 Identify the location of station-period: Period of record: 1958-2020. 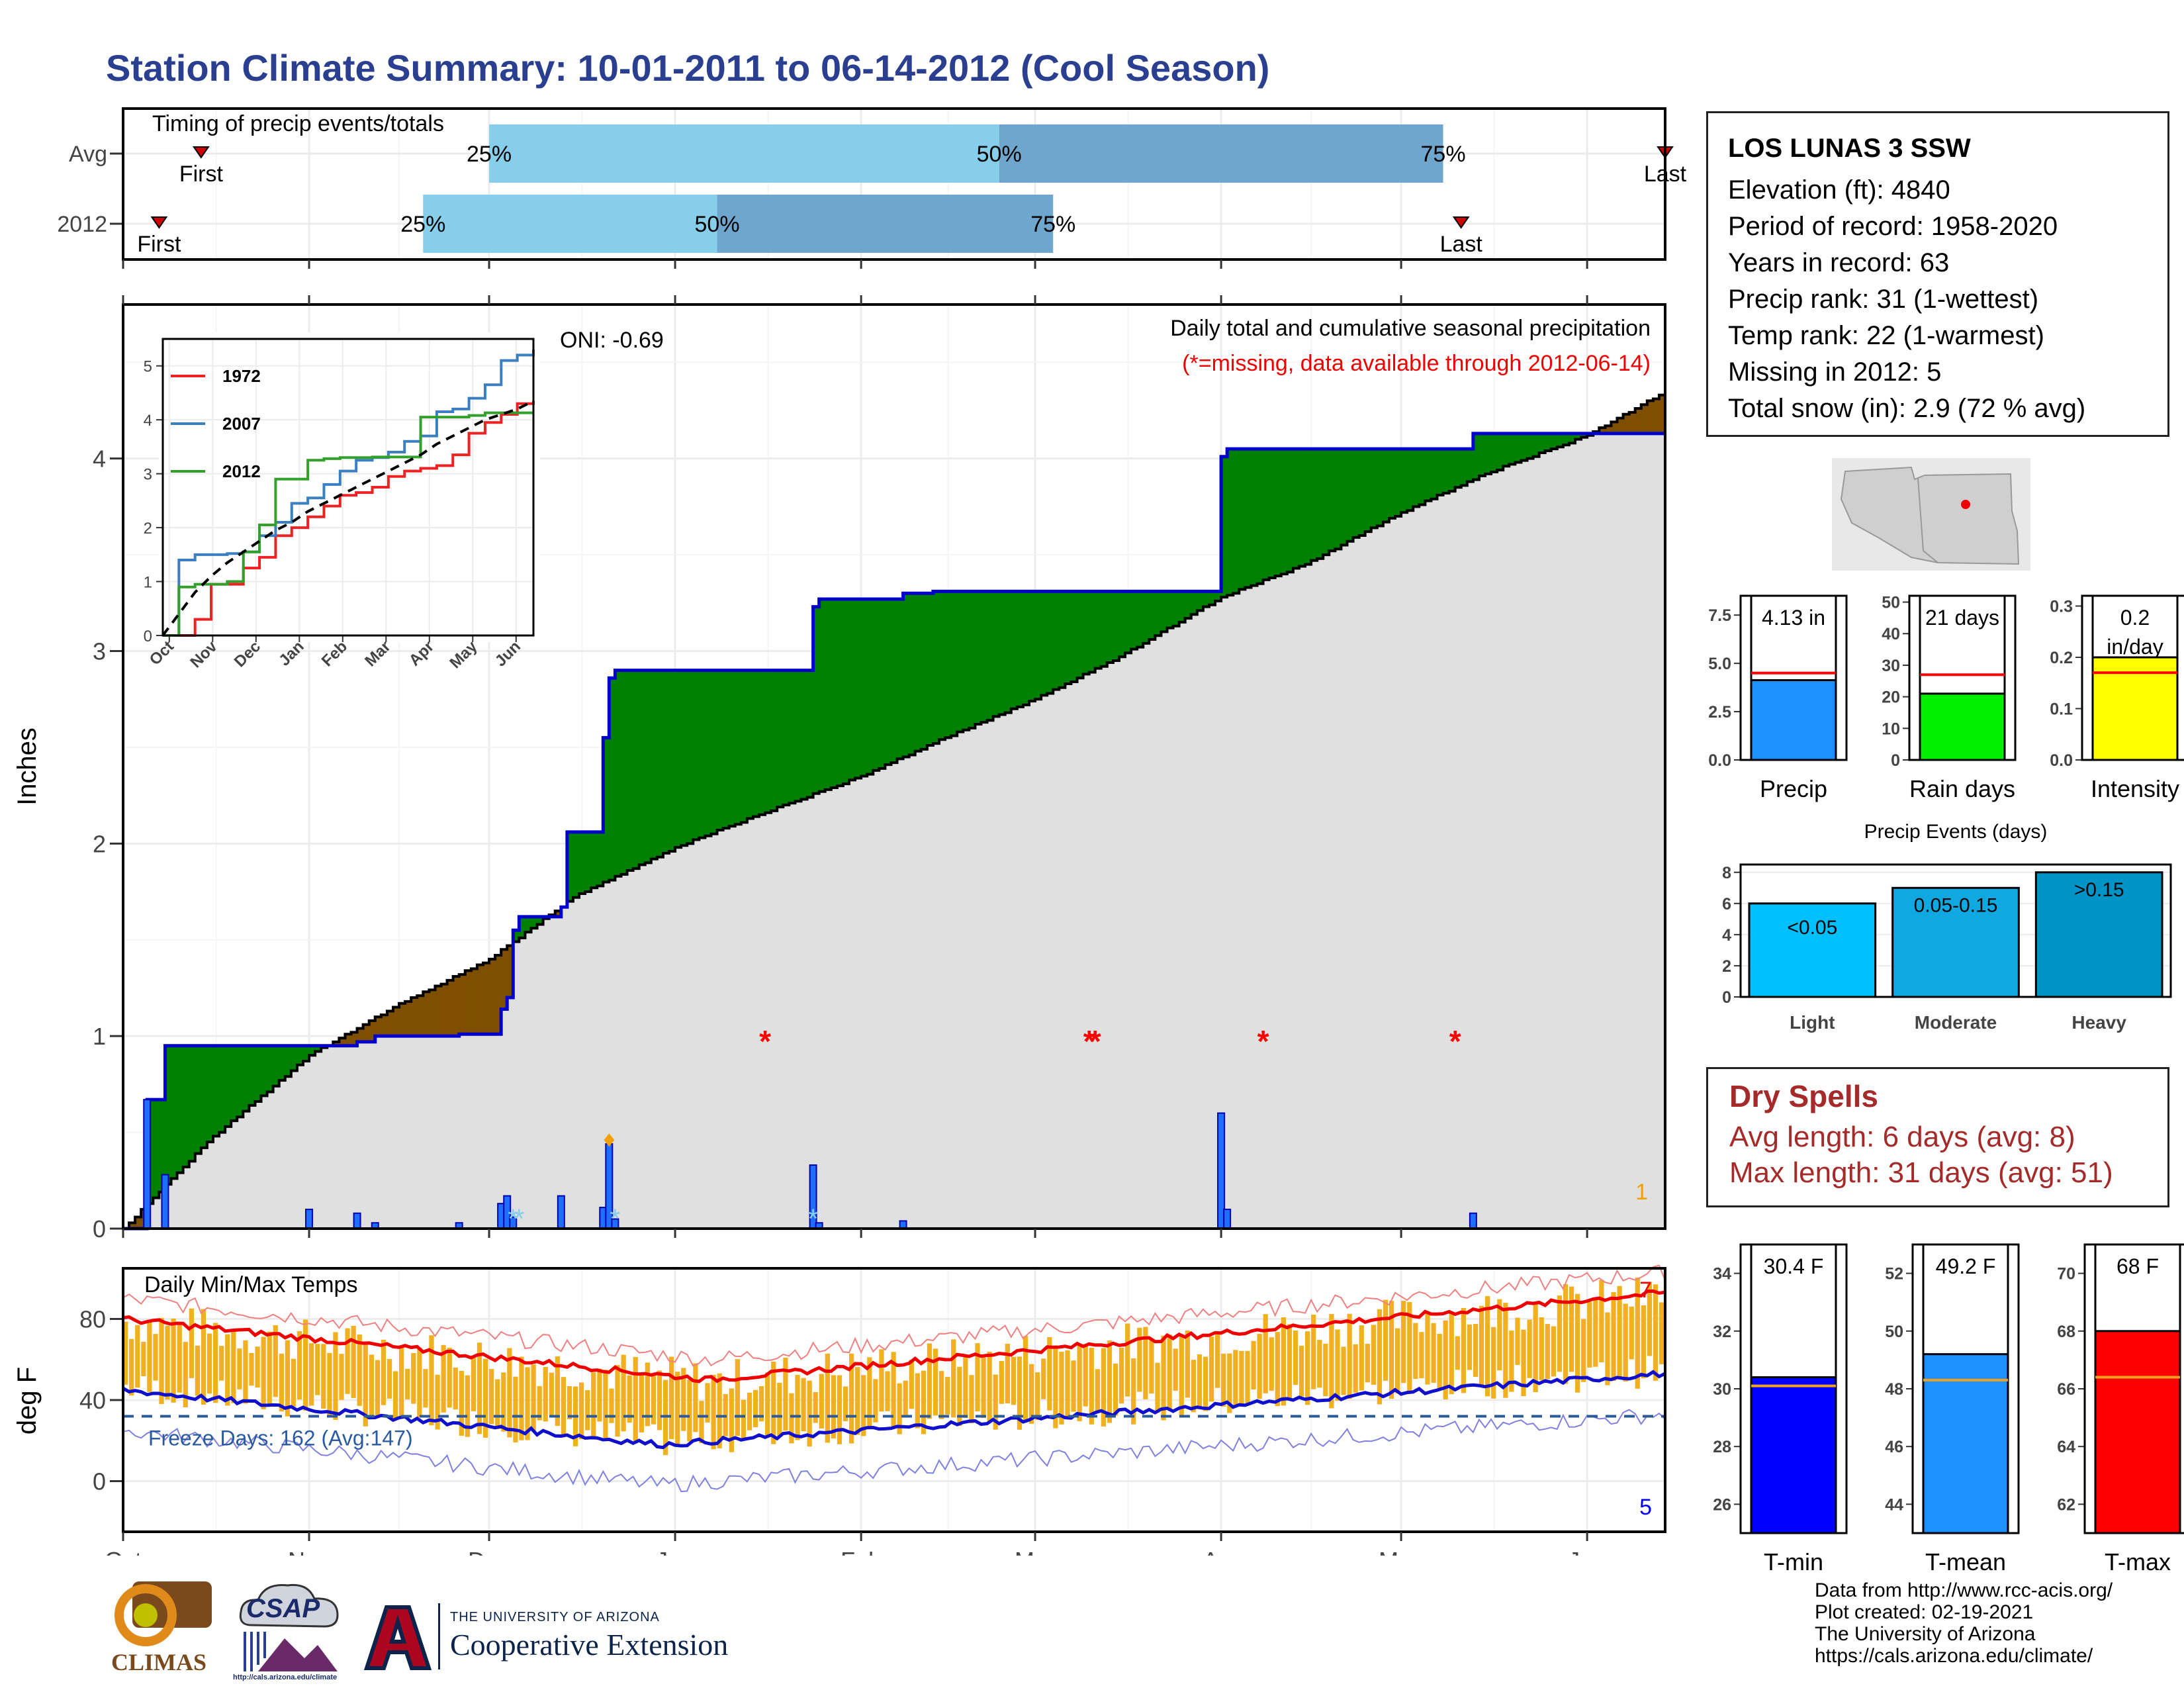
(1893, 226).